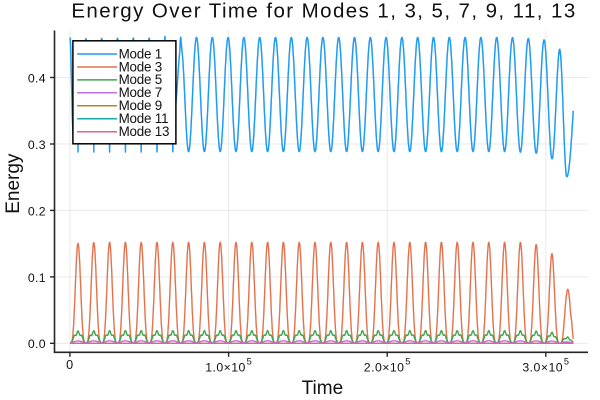  Describe the element at coordinates (542, 368) in the screenshot. I see `svg-text: 3.0×10` at that location.